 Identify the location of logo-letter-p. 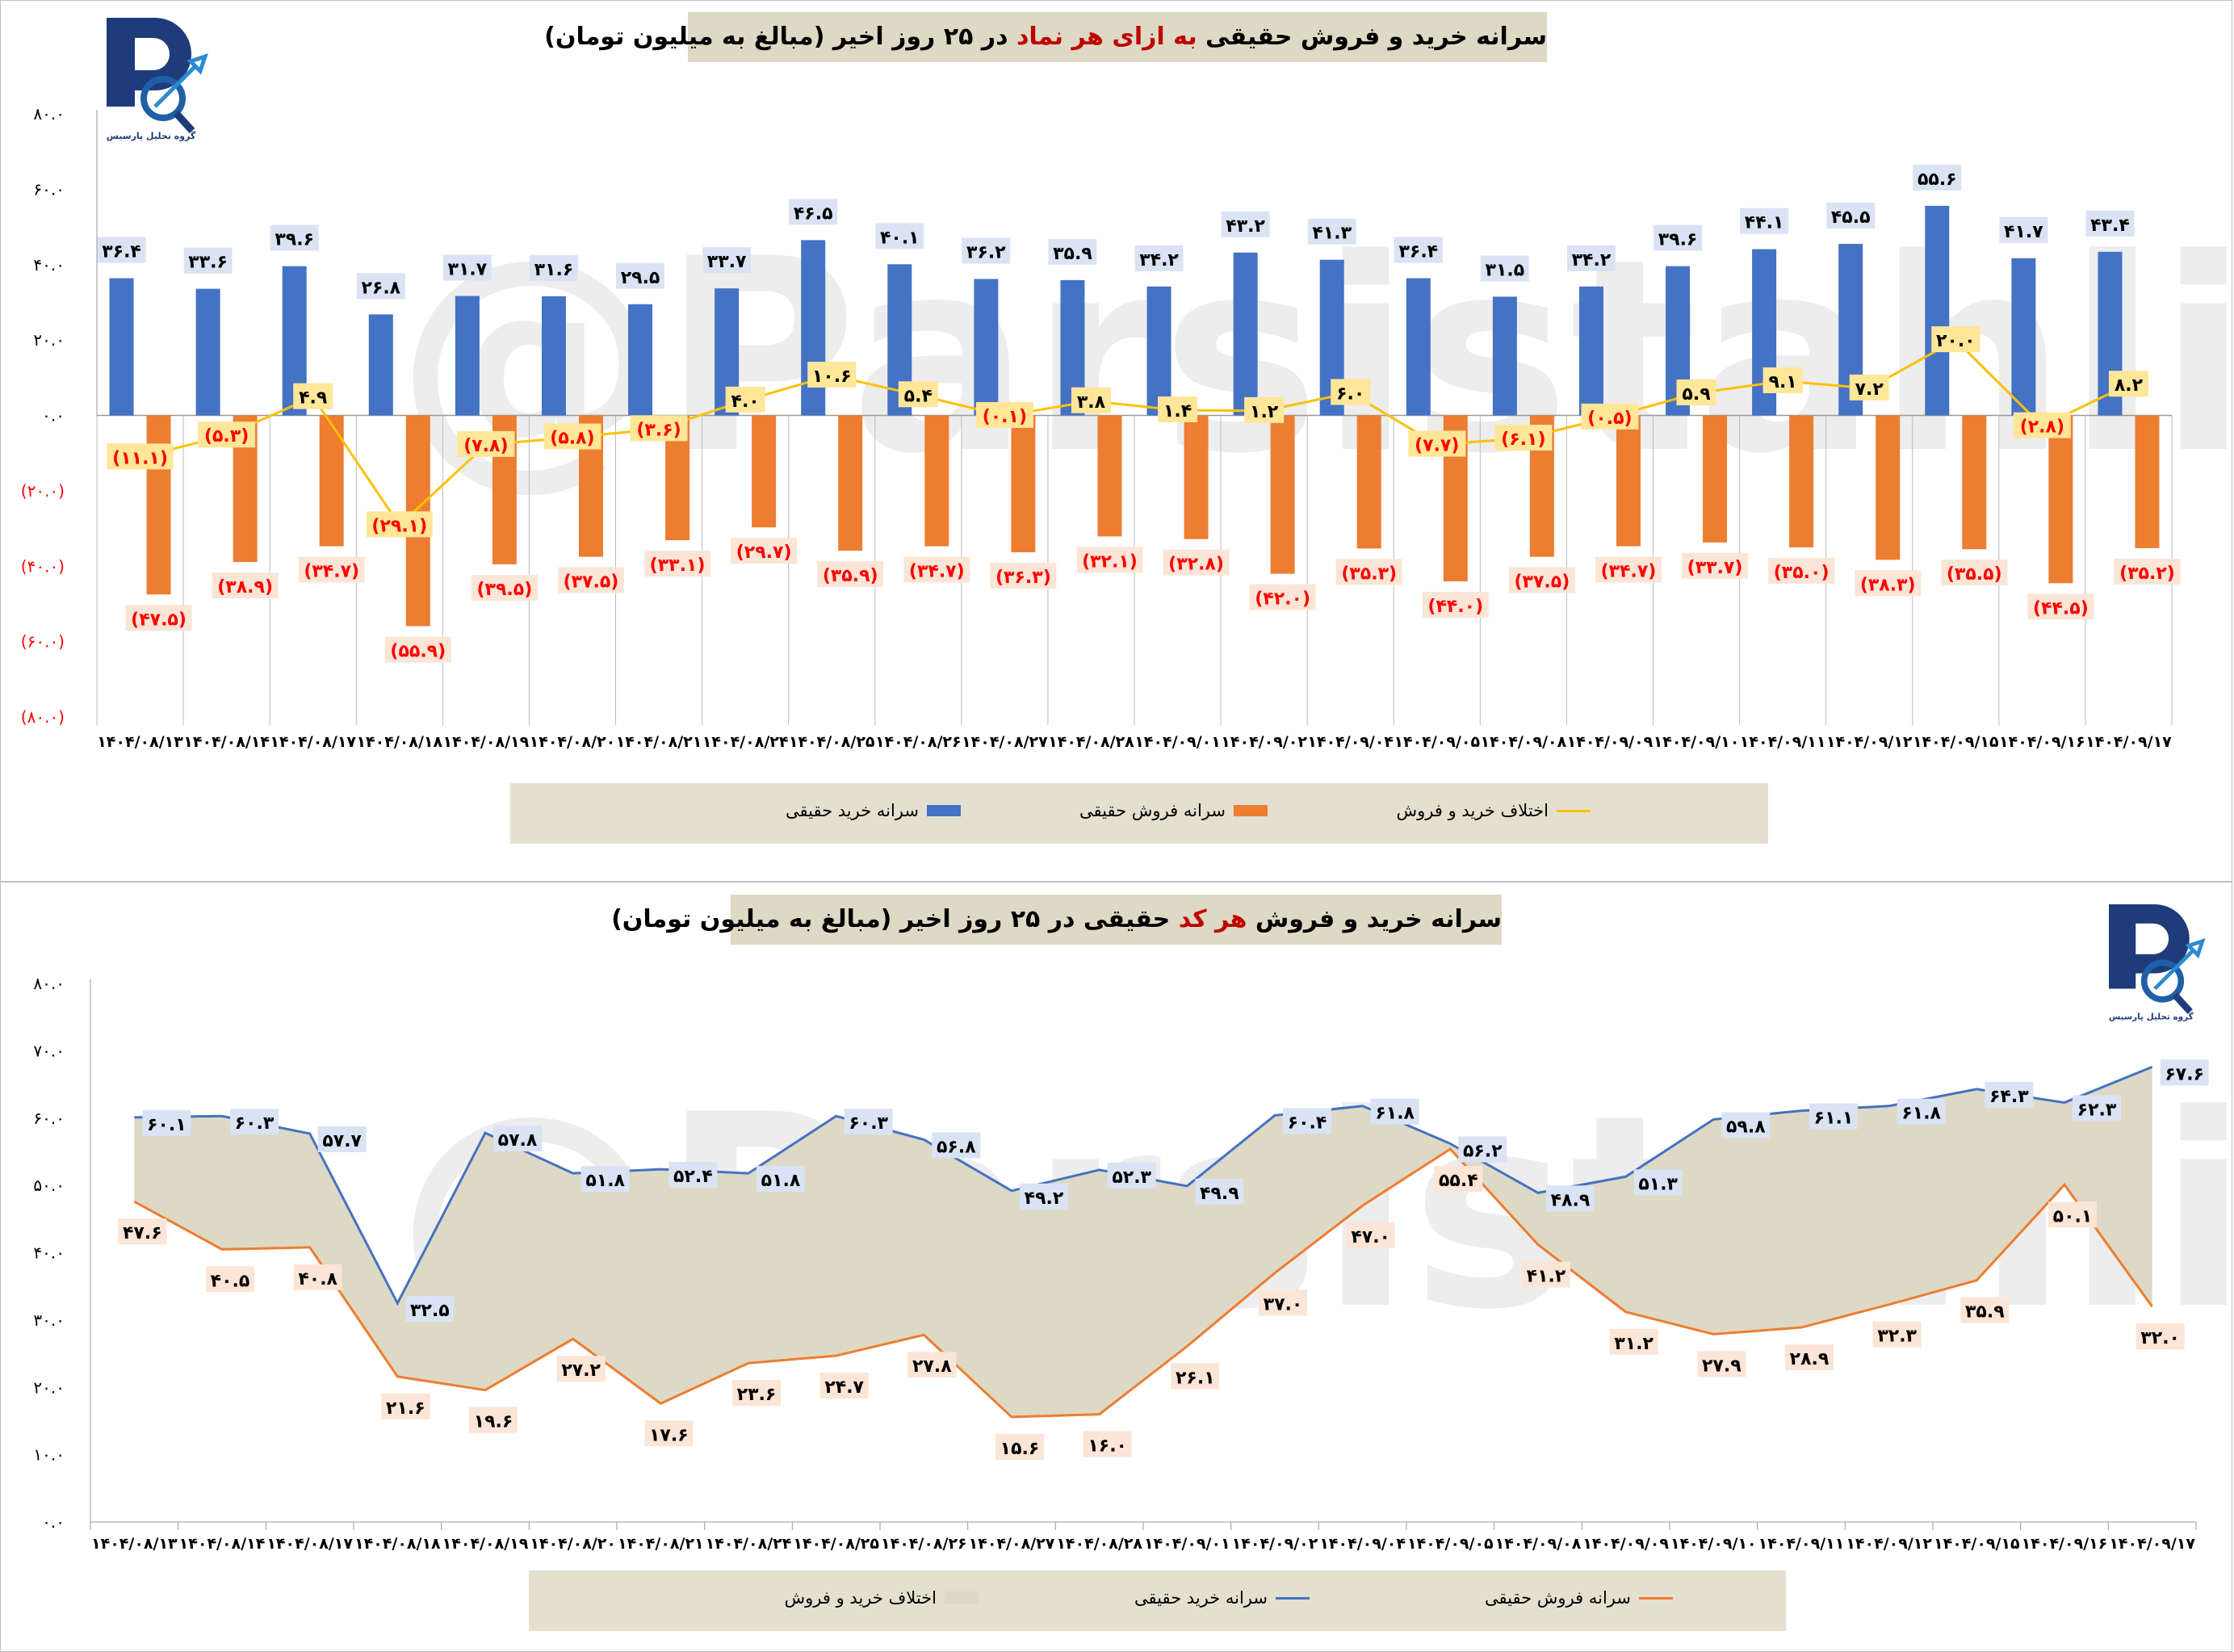
(2149, 946).